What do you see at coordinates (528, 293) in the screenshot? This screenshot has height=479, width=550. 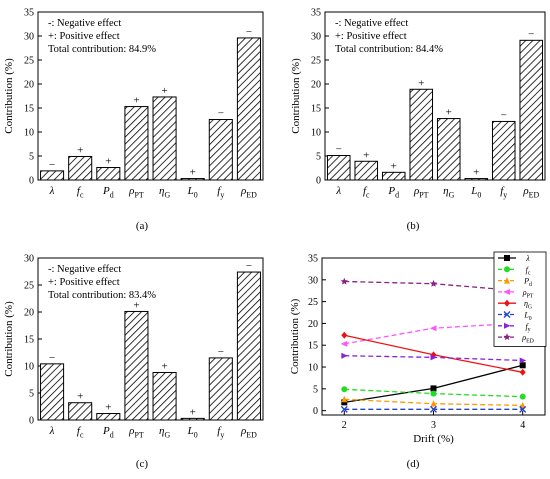 I see `legend-label: ρPT` at bounding box center [528, 293].